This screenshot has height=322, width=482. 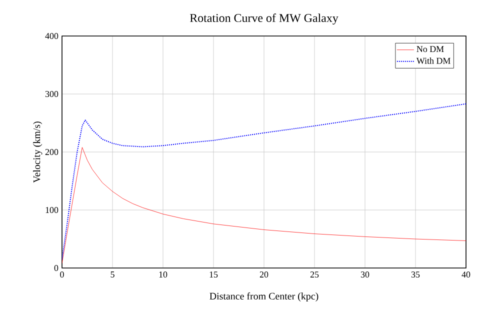 What do you see at coordinates (466, 275) in the screenshot?
I see `x-tick-label: 40` at bounding box center [466, 275].